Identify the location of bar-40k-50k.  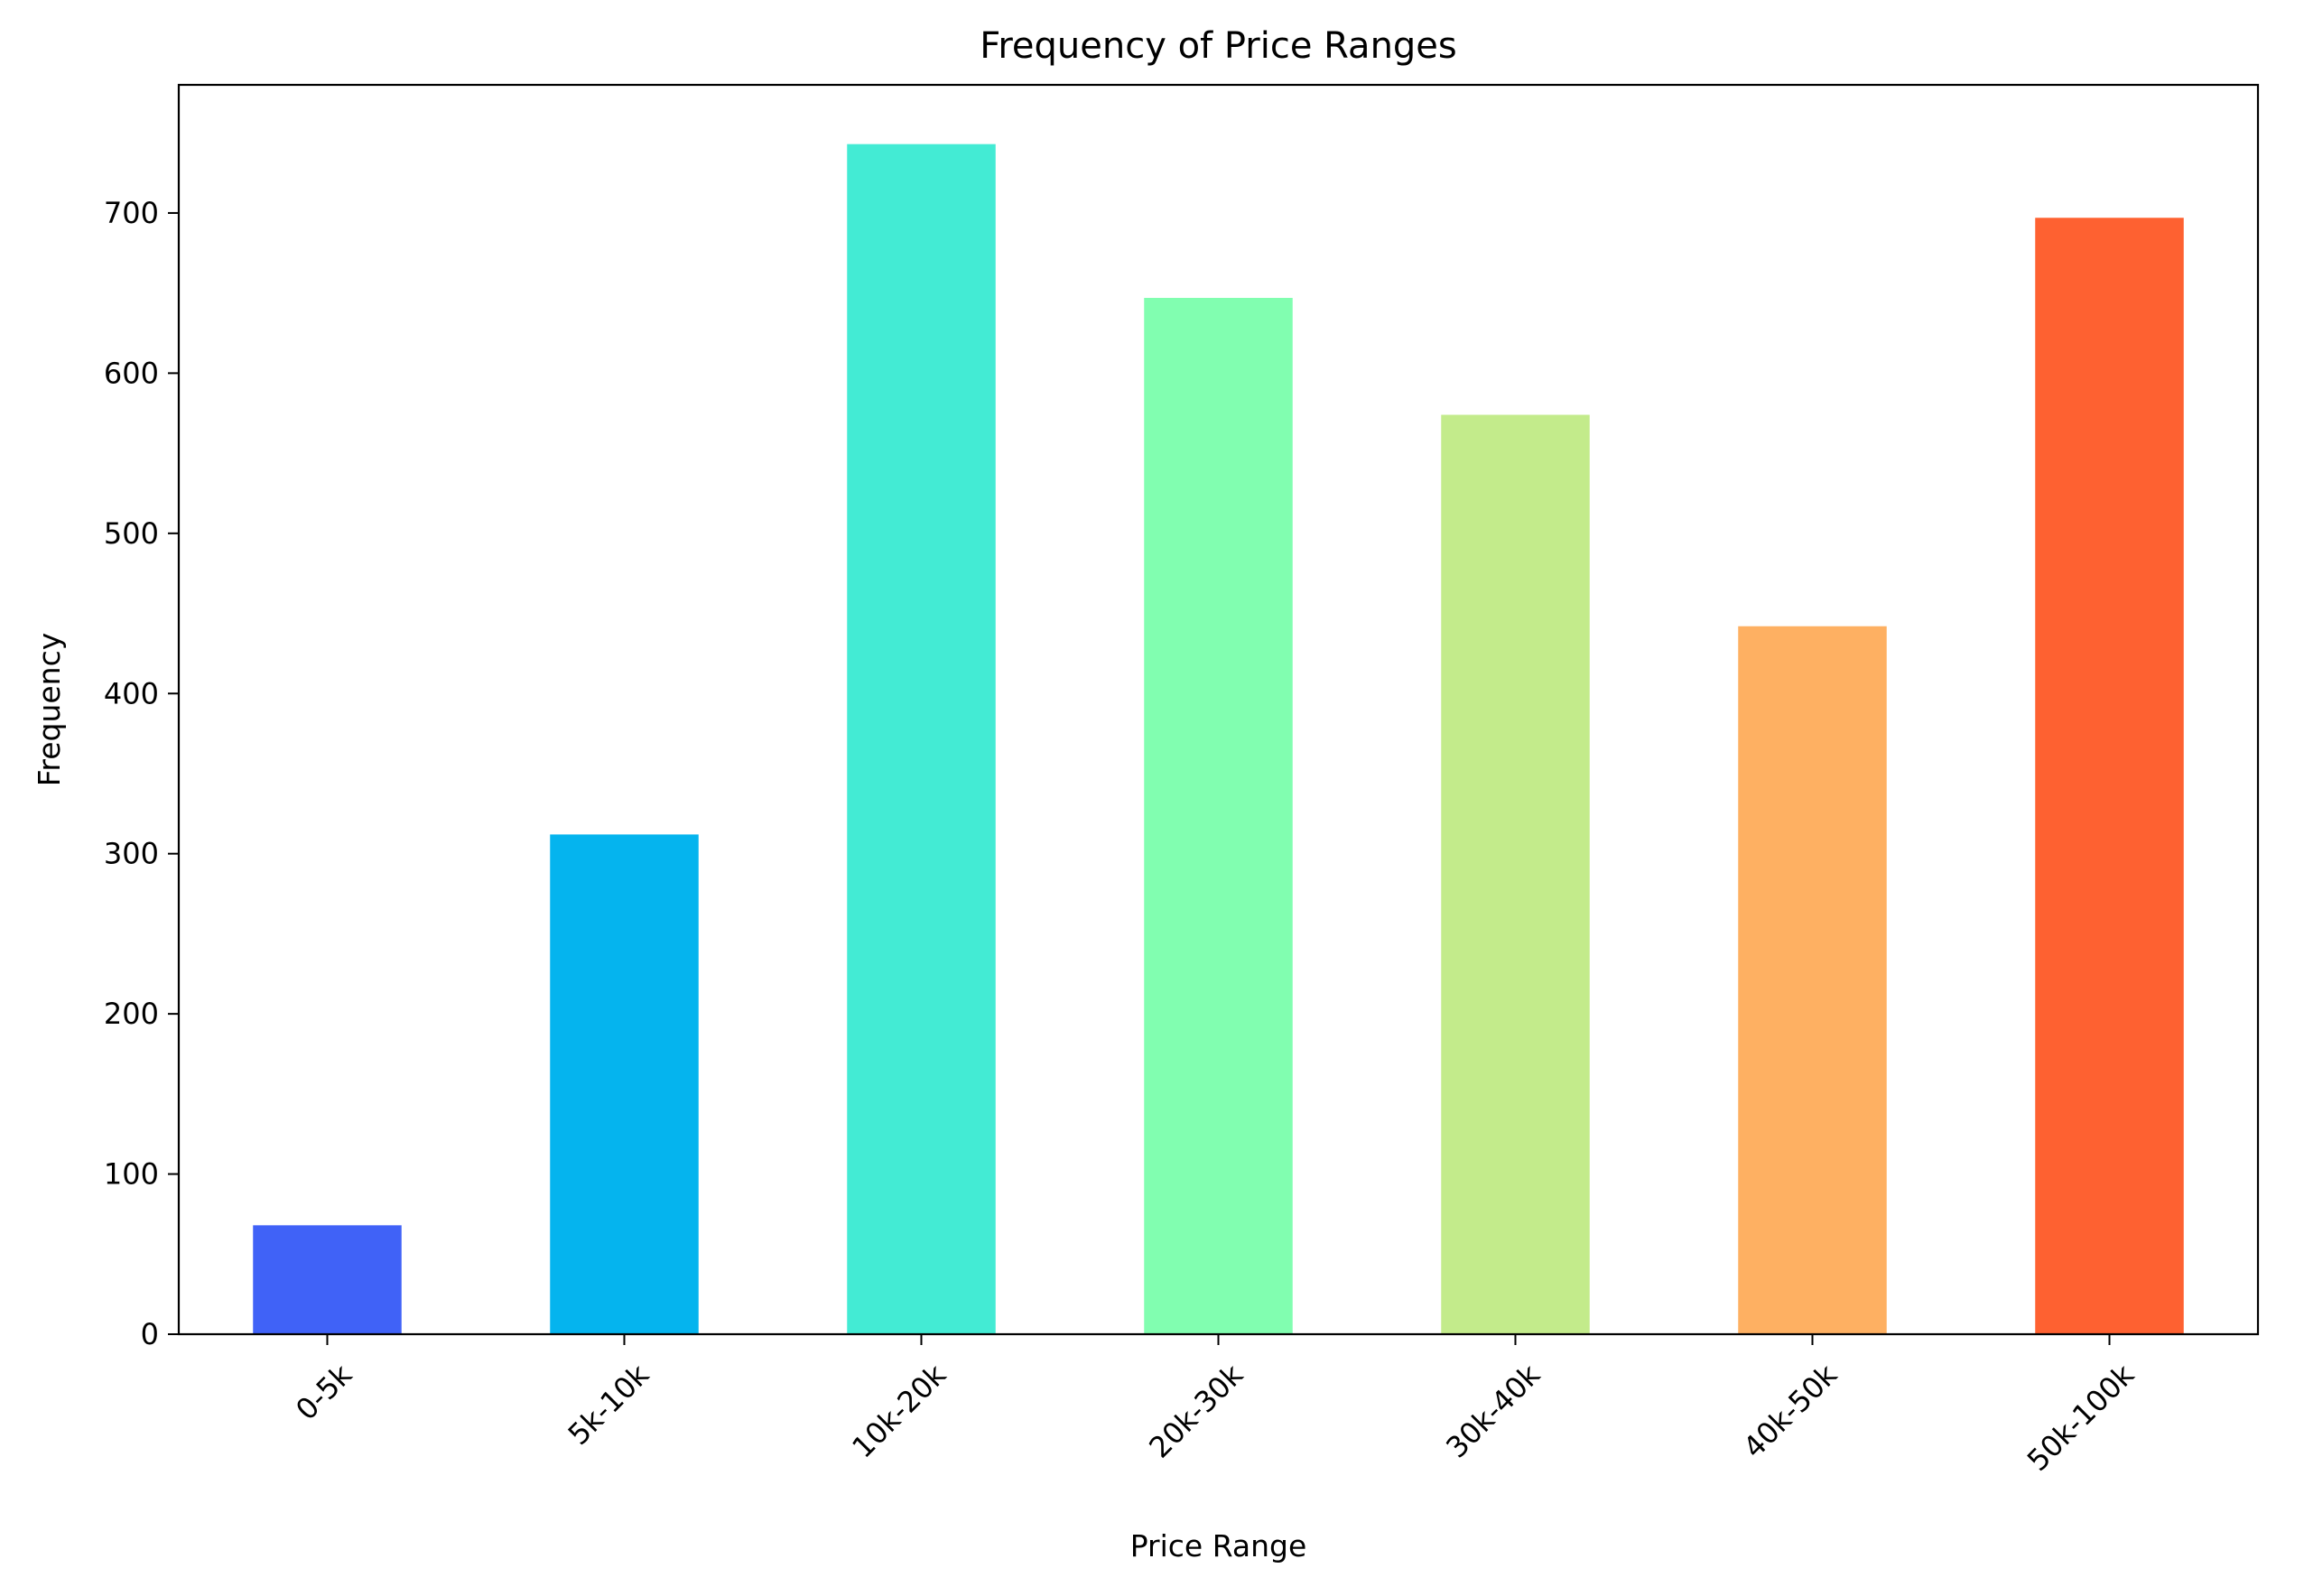
(1812, 980).